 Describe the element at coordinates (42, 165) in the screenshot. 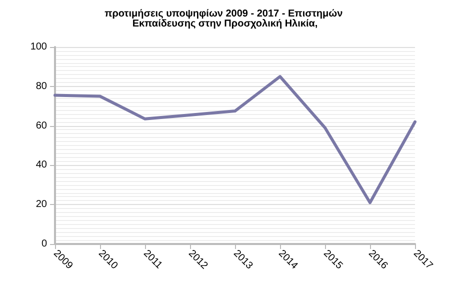

I see `y-tick-label: 40` at that location.